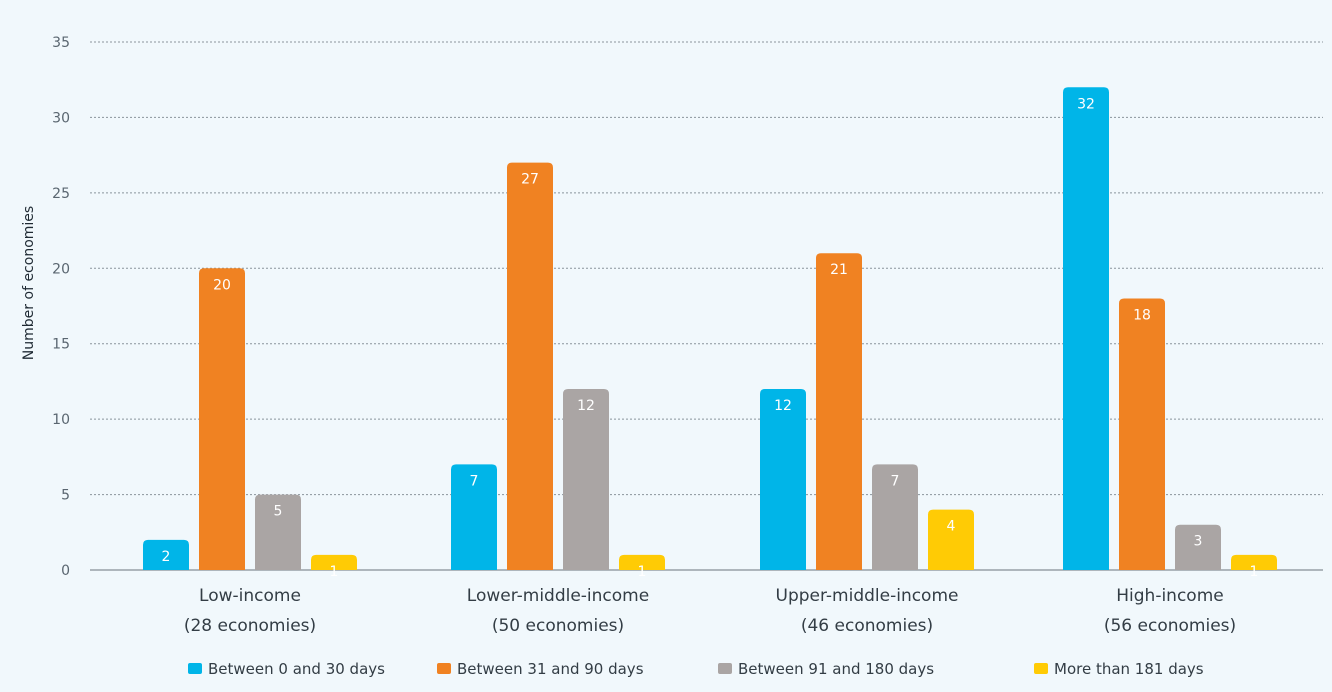  What do you see at coordinates (61, 194) in the screenshot?
I see `y-tick-label: 25` at bounding box center [61, 194].